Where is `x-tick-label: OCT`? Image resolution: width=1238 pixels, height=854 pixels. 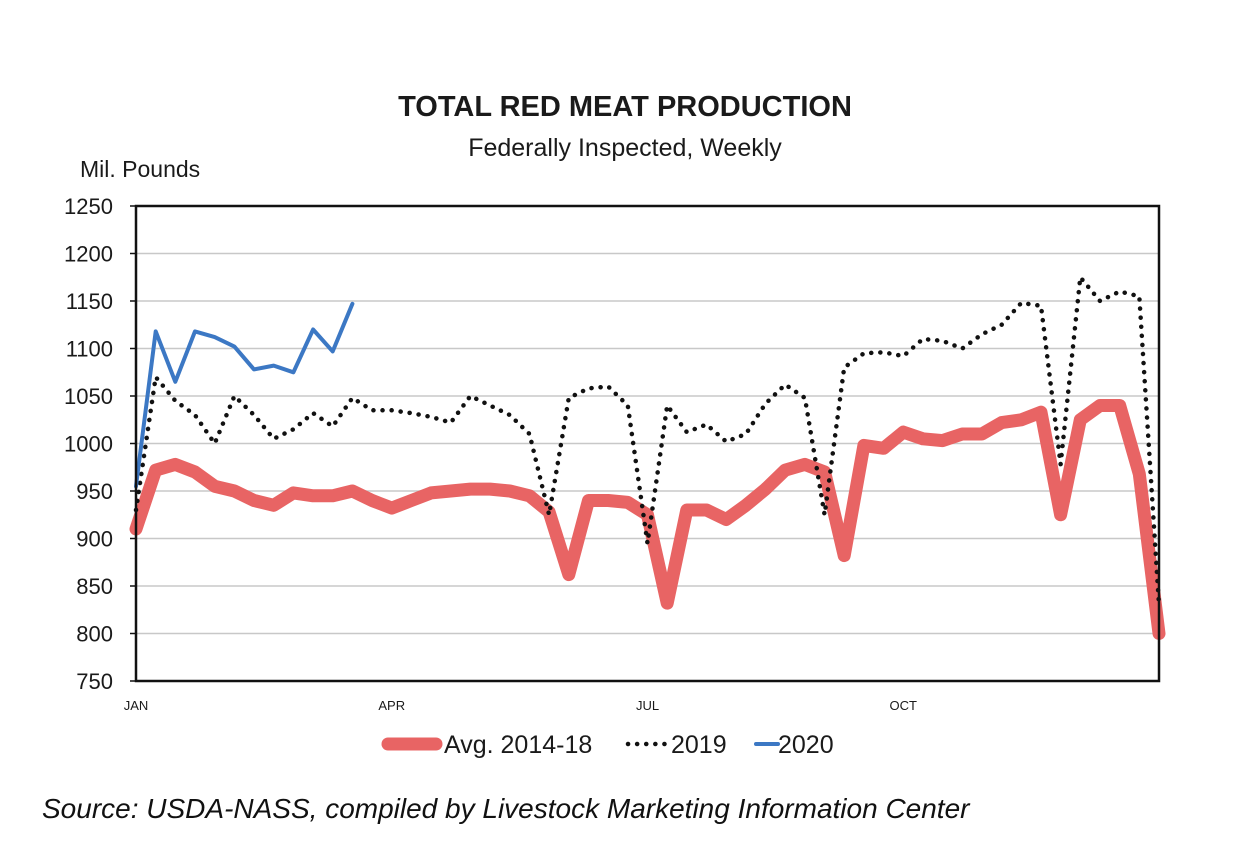 x-tick-label: OCT is located at coordinates (904, 705).